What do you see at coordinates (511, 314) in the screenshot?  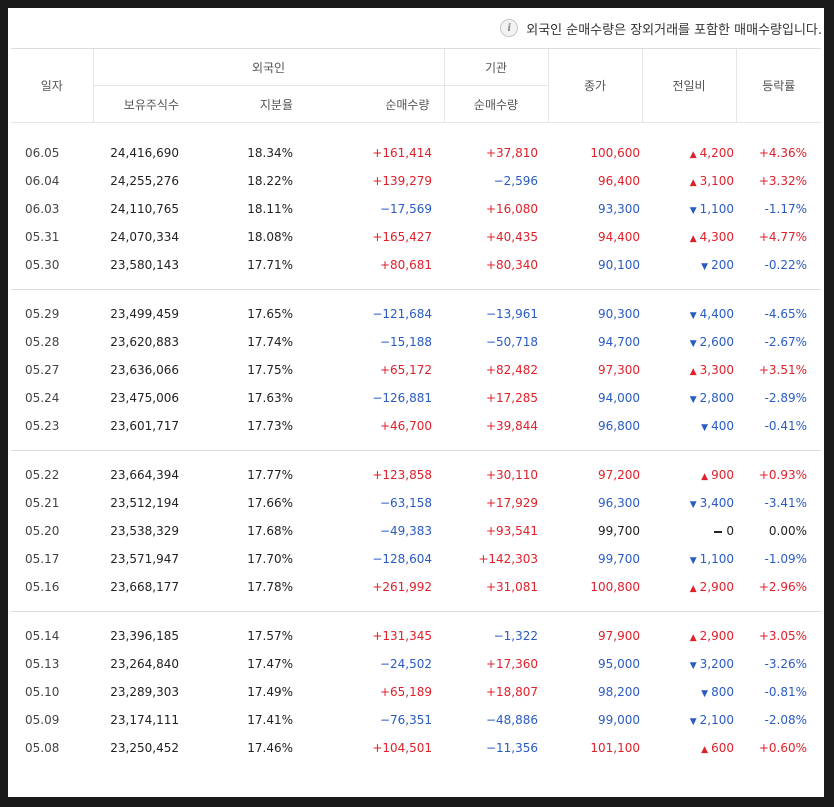 I see `institution-net-cell: −13,961` at bounding box center [511, 314].